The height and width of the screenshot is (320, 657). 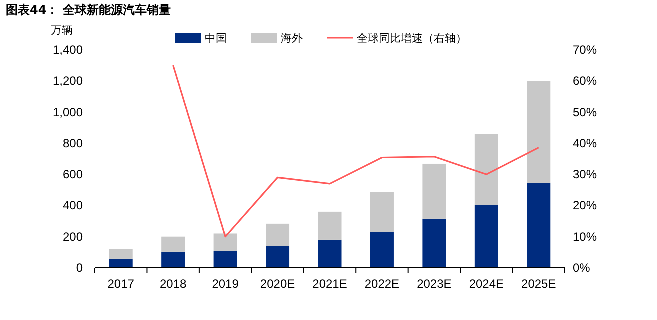 I want to click on x-tick-label: 2023E, so click(x=434, y=284).